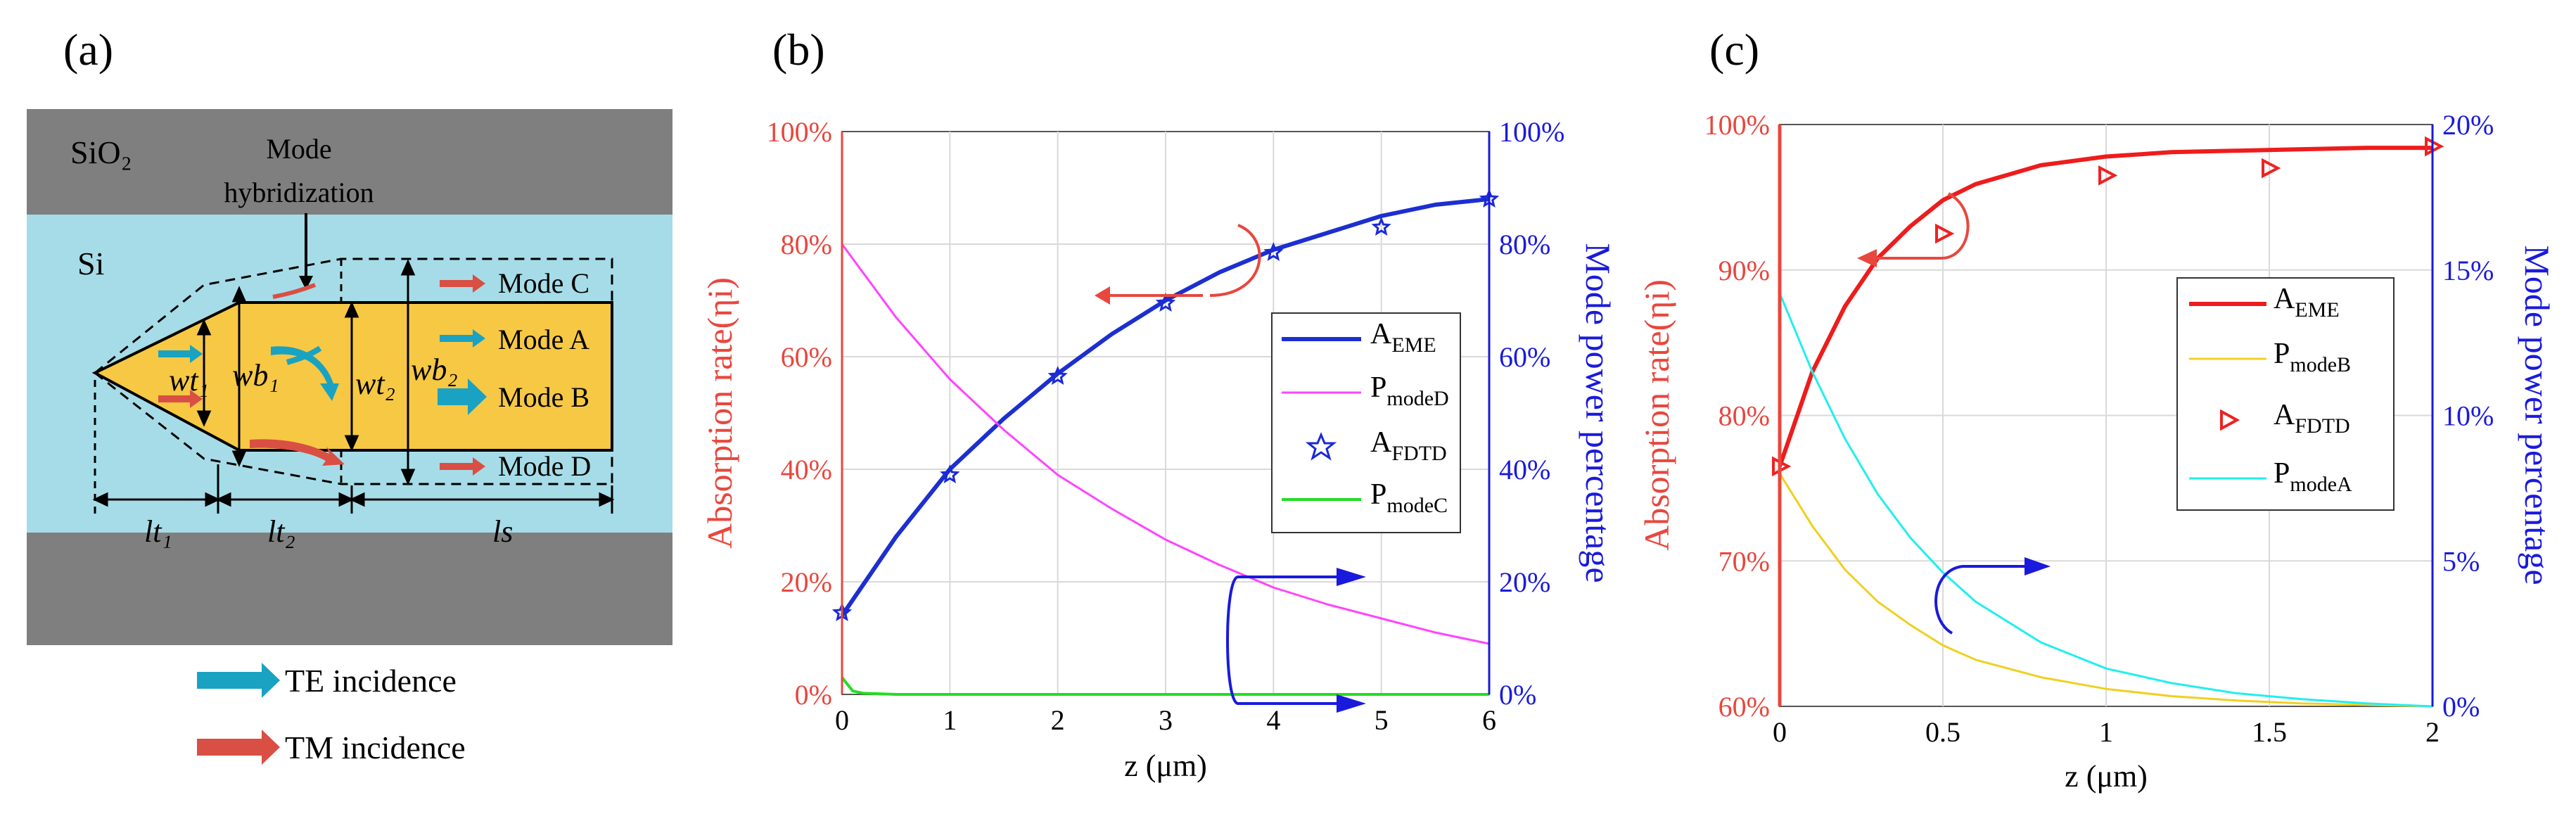  What do you see at coordinates (2322, 426) in the screenshot?
I see `chart-c-legend-sub-2: FDTD` at bounding box center [2322, 426].